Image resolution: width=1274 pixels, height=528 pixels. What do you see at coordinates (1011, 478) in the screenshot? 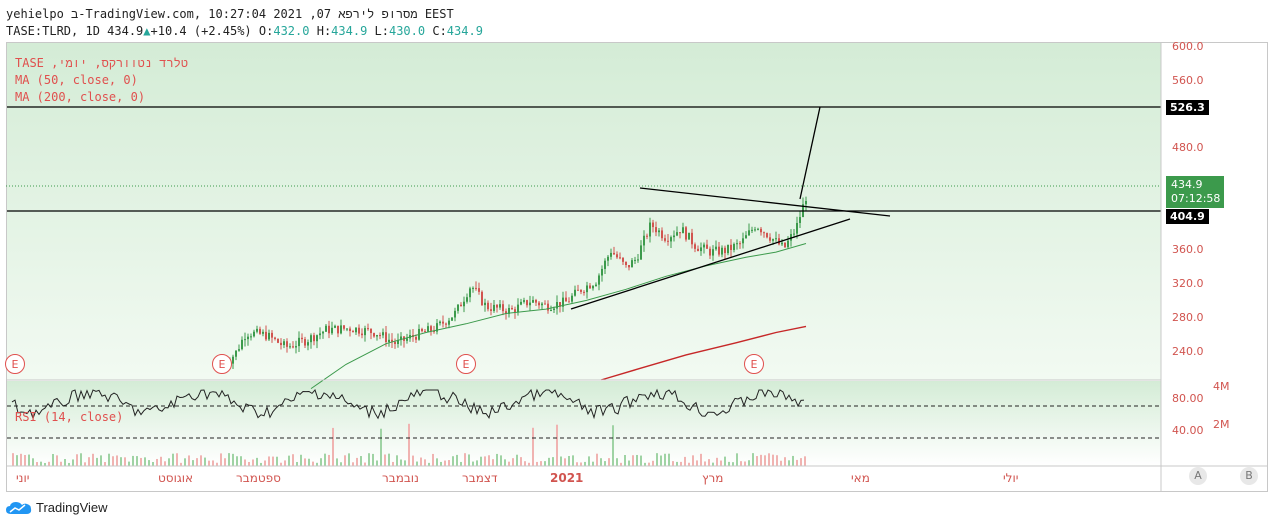
I see `time-label: יולי` at bounding box center [1011, 478].